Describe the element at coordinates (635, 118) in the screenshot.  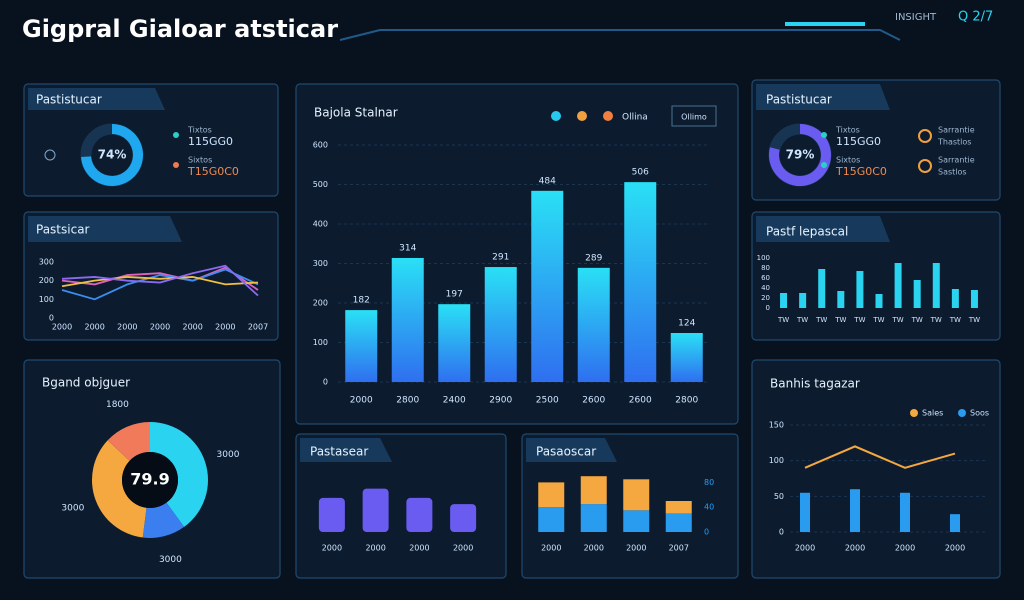
I see `legend-label: Ollina` at that location.